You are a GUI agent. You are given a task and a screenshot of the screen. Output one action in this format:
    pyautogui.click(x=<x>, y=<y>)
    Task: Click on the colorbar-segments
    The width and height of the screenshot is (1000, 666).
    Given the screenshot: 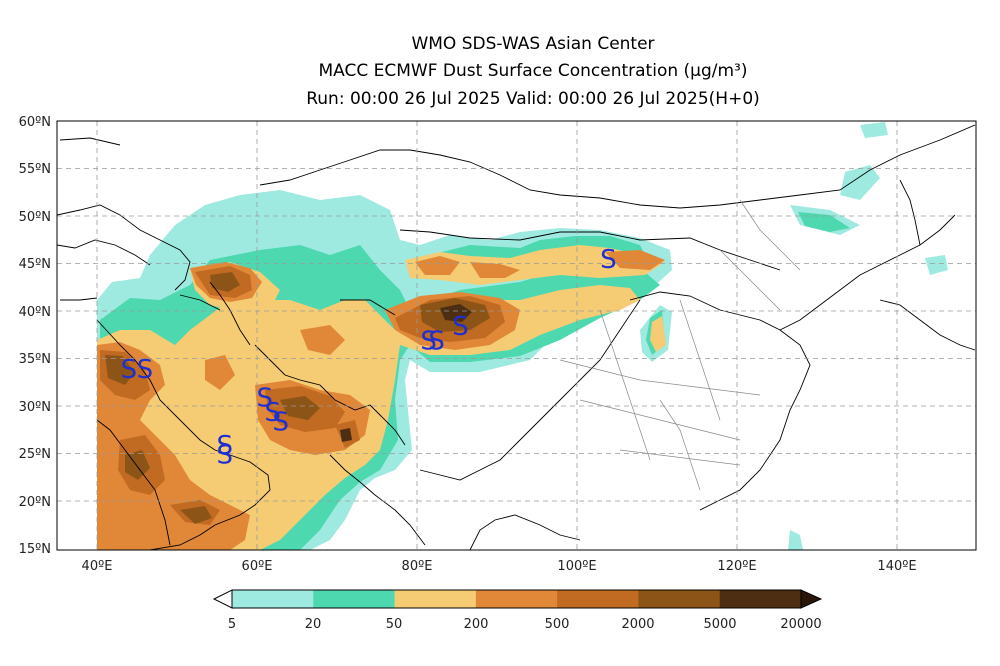 What is the action you would take?
    pyautogui.click(x=517, y=599)
    